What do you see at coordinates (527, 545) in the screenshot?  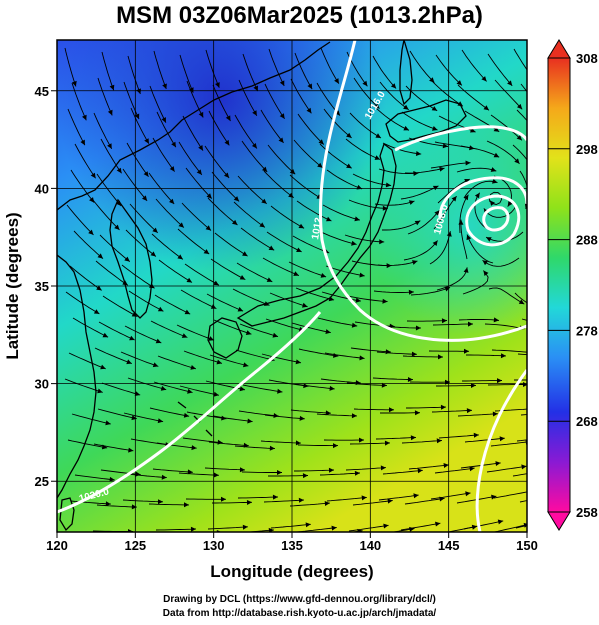 I see `x-tick-label: 150` at bounding box center [527, 545].